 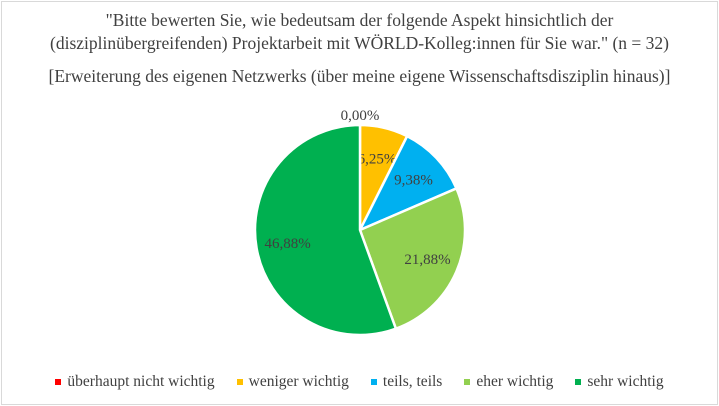 What do you see at coordinates (412, 381) in the screenshot?
I see `legend-label: teils, teils` at bounding box center [412, 381].